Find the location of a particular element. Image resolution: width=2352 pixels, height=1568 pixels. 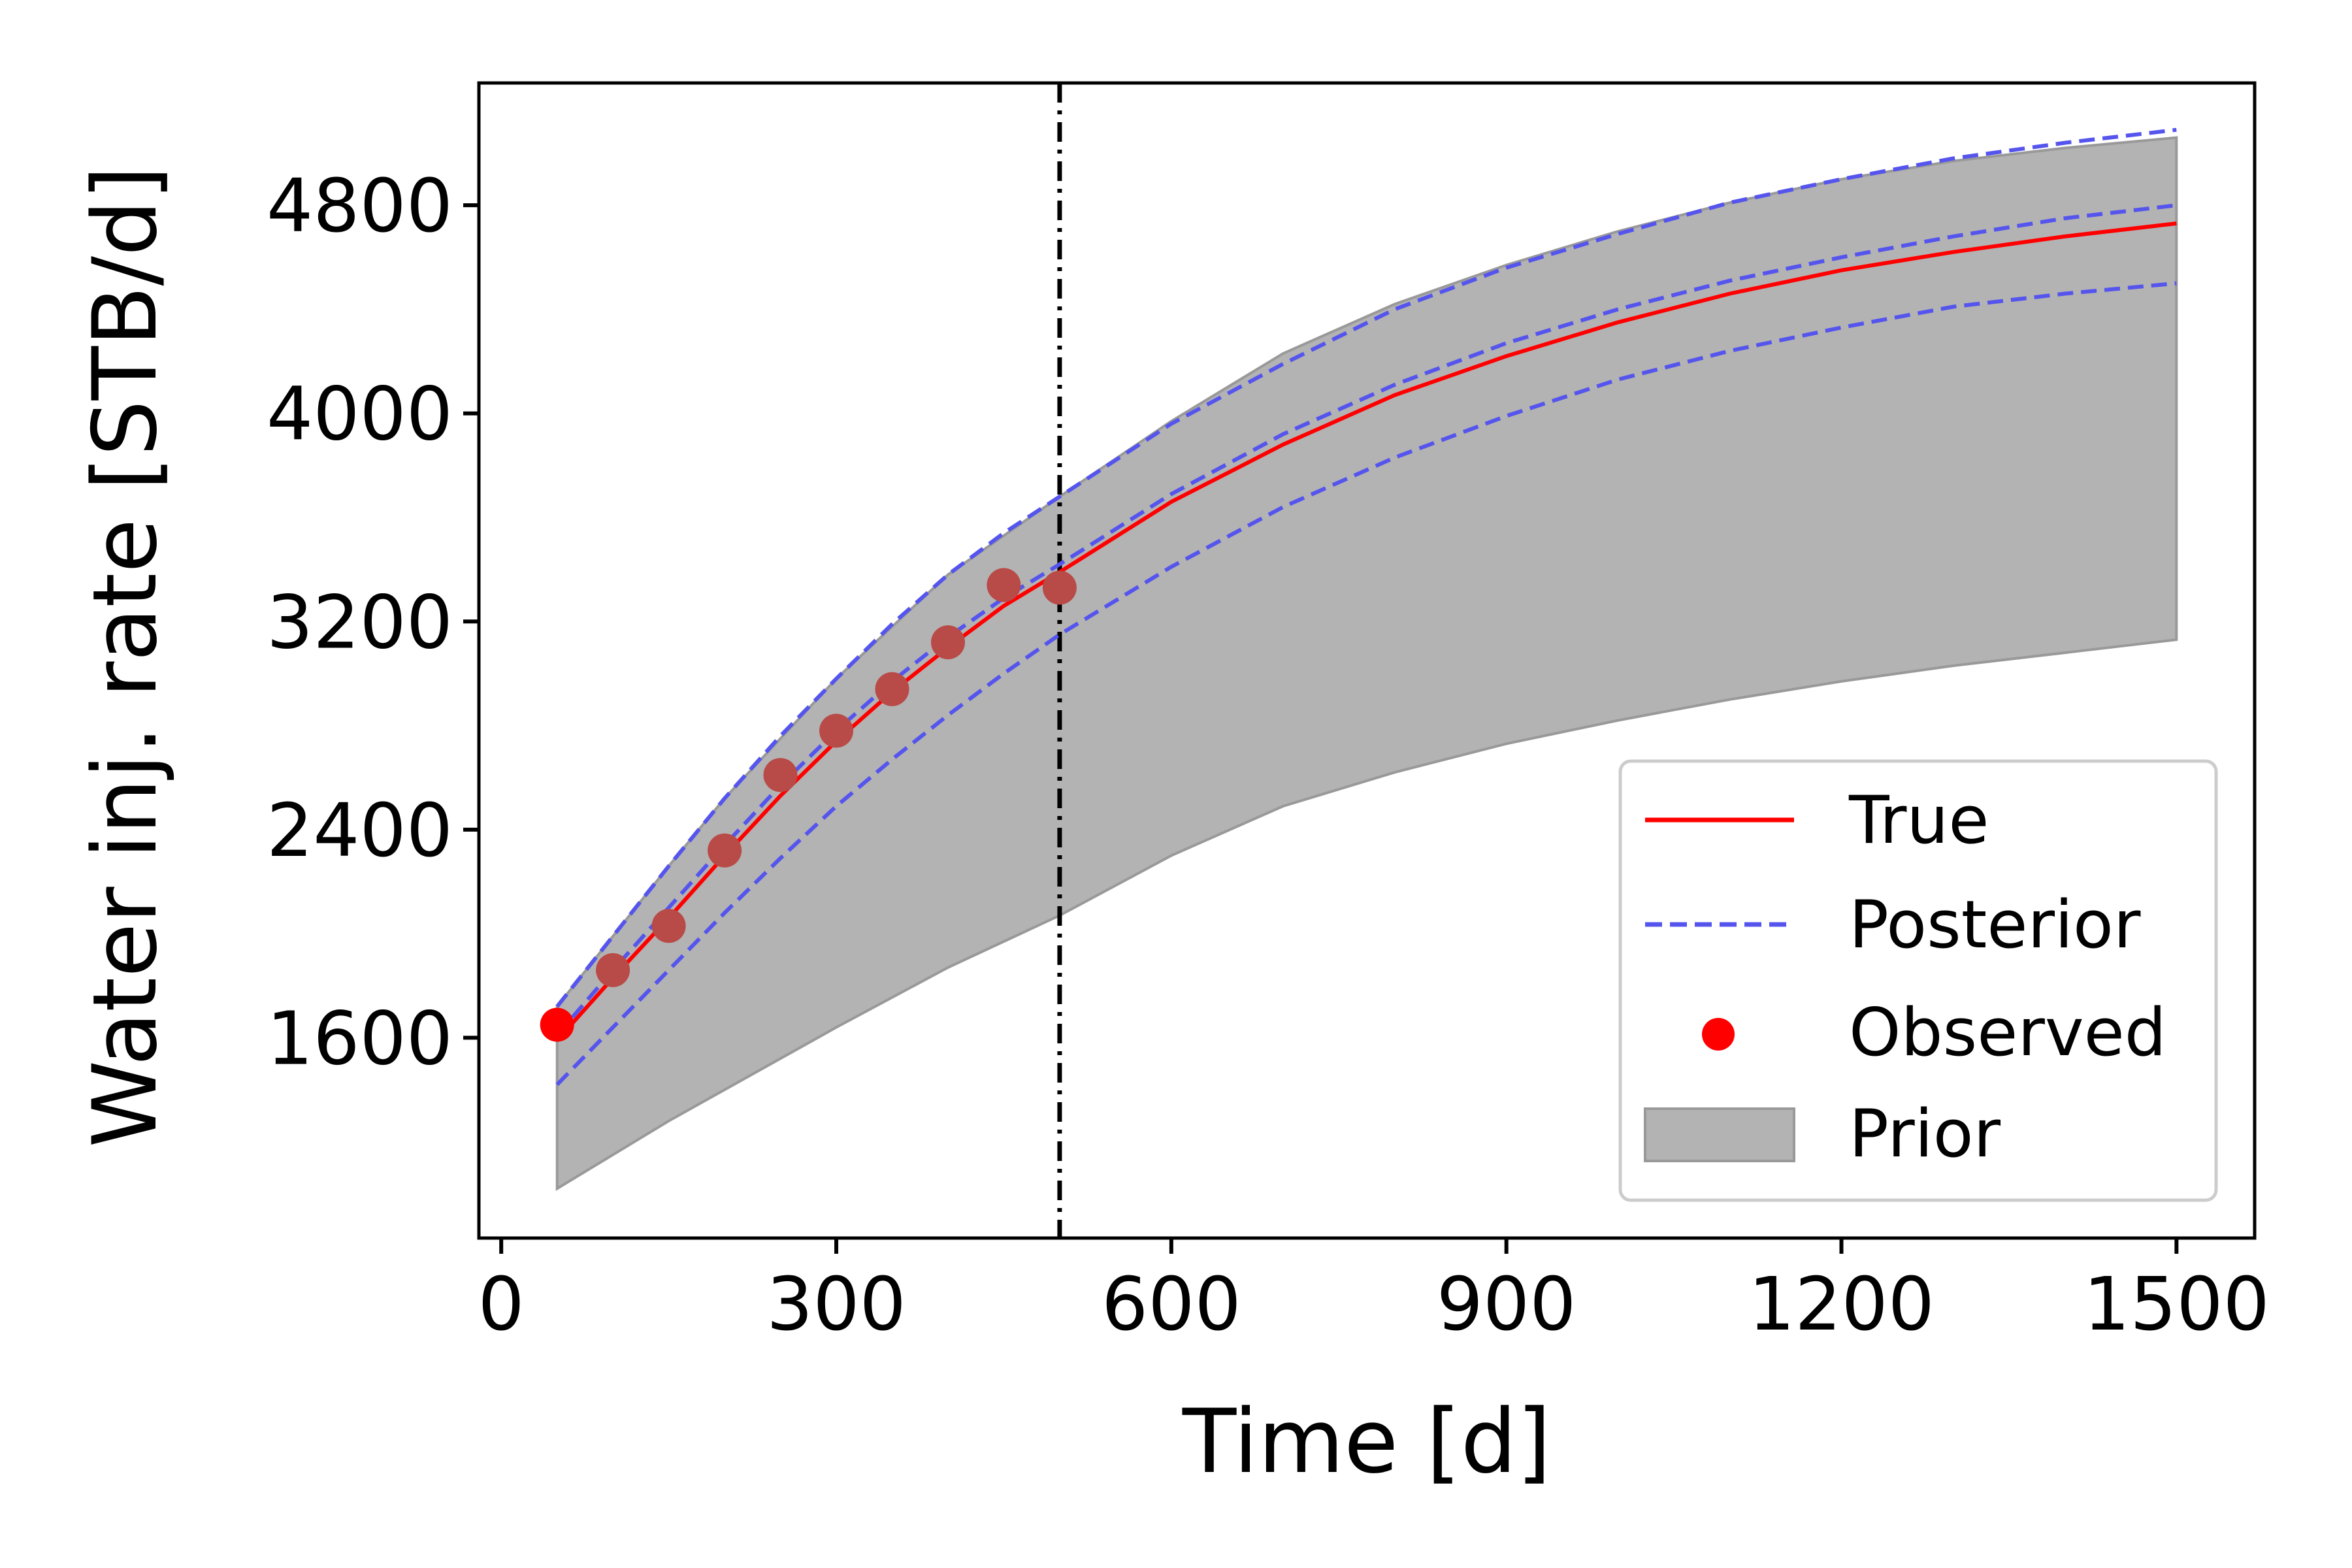

y-axis-label: Water inj. rate [STB/d] is located at coordinates (125, 657).